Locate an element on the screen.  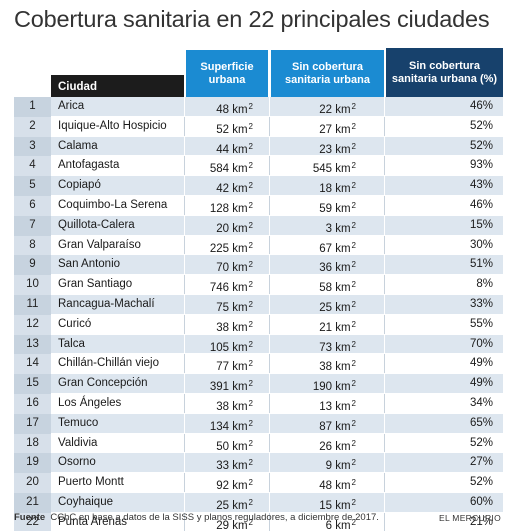
superficie-value: 70 km2 is located at coordinates (219, 265).